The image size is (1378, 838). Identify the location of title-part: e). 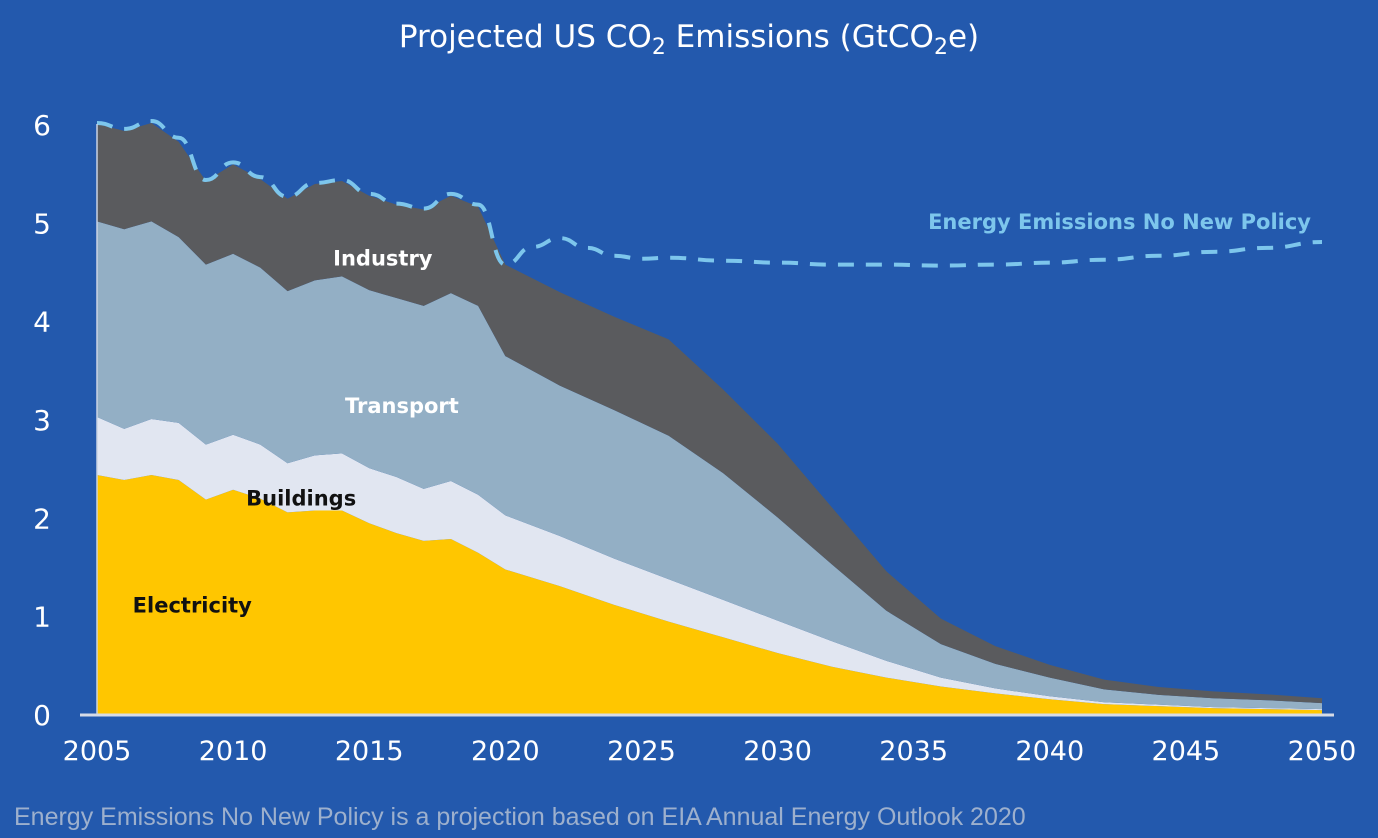
(963, 37).